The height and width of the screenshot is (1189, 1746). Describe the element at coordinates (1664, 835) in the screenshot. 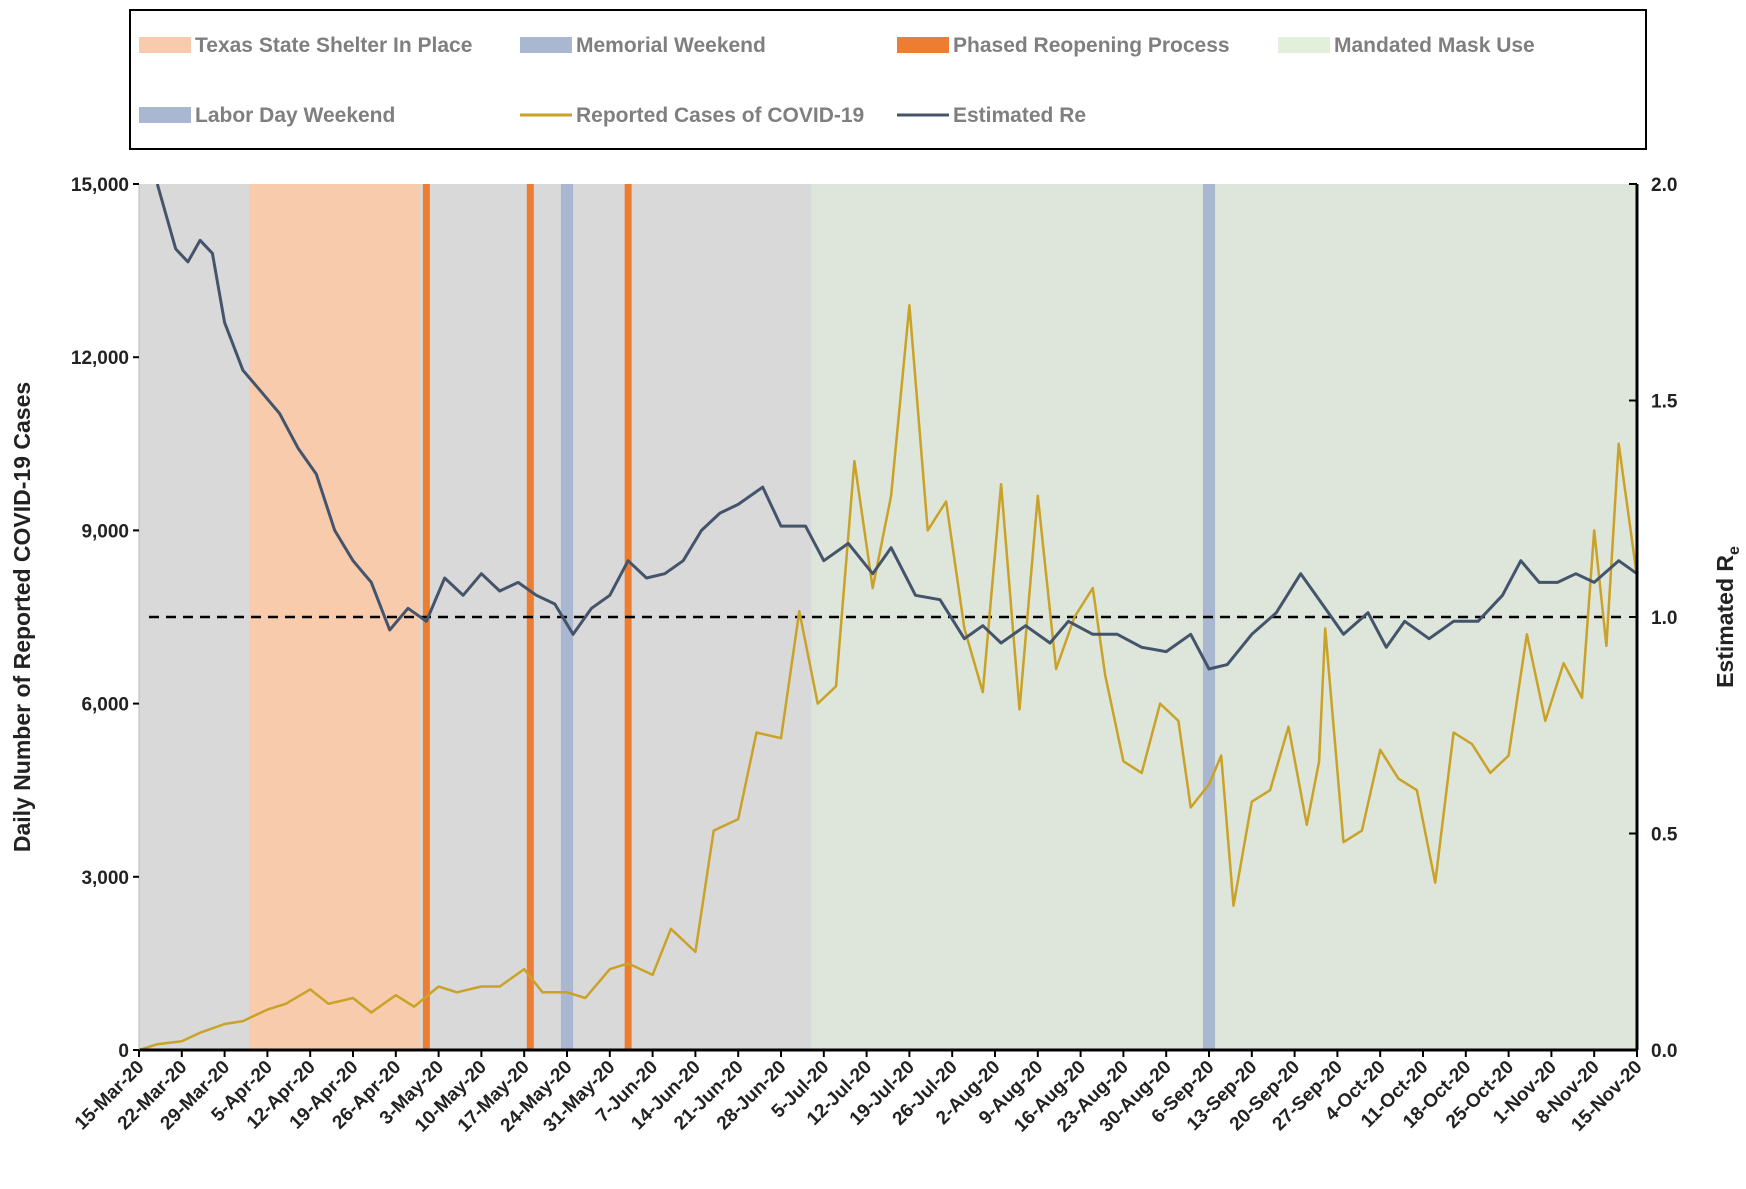

I see `y2-tick-label: 0.5` at that location.